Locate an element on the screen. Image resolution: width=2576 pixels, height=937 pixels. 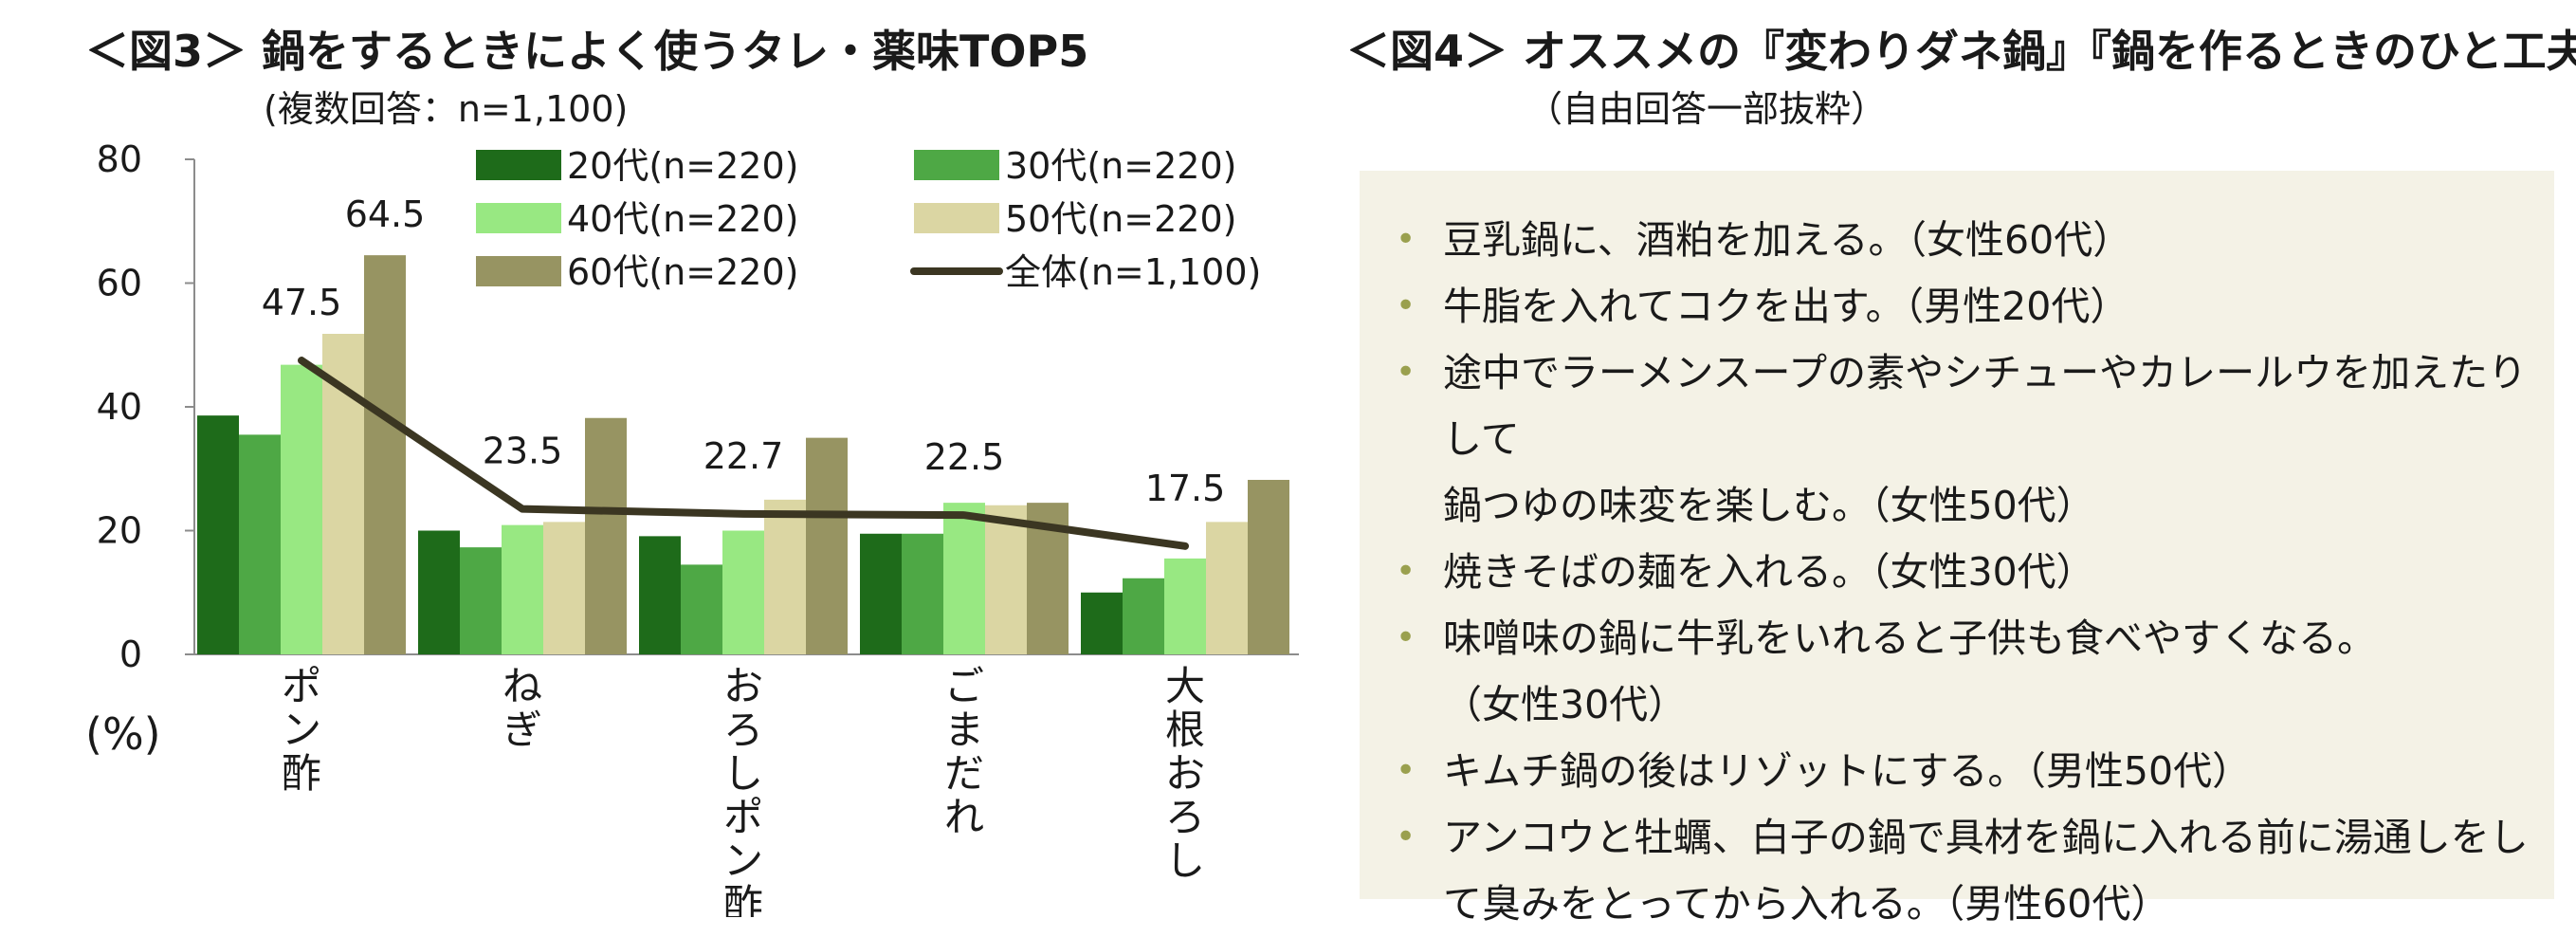
y-tick-label: 60 is located at coordinates (119, 283).